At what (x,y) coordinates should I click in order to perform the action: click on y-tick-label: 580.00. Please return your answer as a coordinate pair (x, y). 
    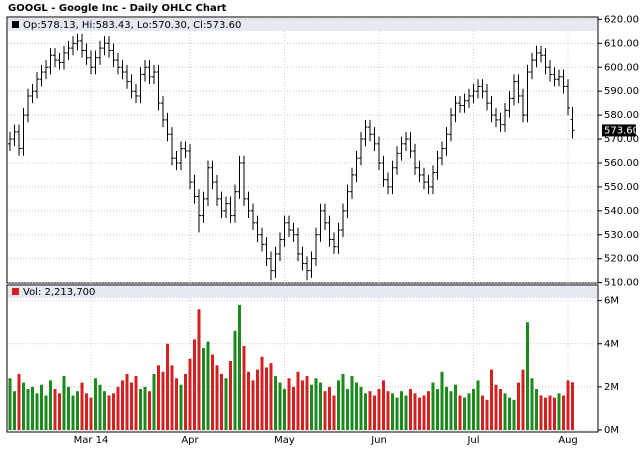
    Looking at the image, I should click on (621, 115).